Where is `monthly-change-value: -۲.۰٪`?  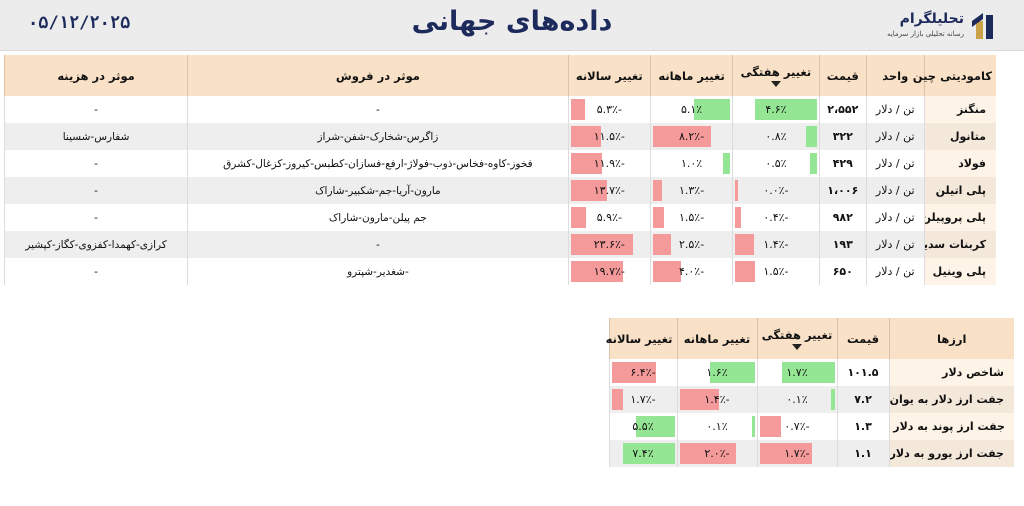 monthly-change-value: -۲.۰٪ is located at coordinates (717, 453).